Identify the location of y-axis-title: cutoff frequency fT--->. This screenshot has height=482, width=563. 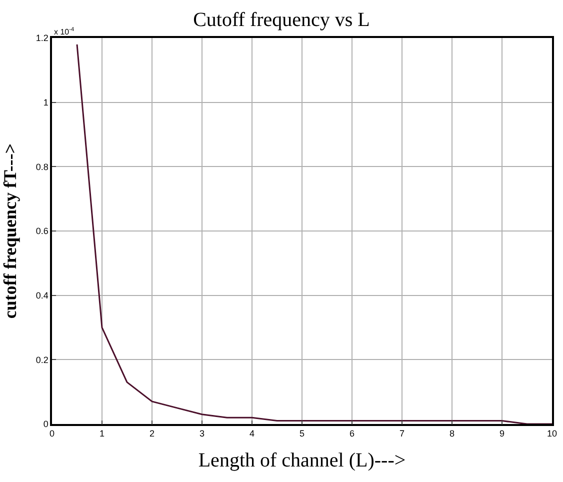
(10, 231).